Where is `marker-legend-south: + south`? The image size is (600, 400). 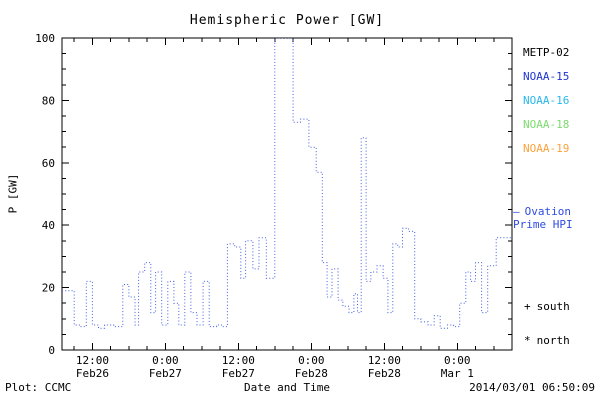
marker-legend-south: + south is located at coordinates (547, 306).